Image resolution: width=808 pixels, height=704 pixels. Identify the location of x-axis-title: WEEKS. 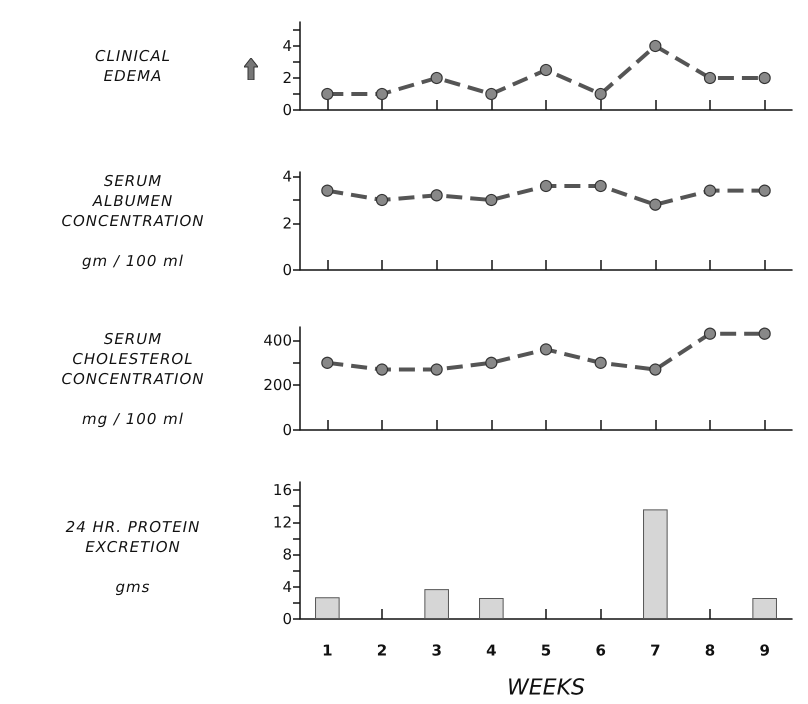
(546, 688).